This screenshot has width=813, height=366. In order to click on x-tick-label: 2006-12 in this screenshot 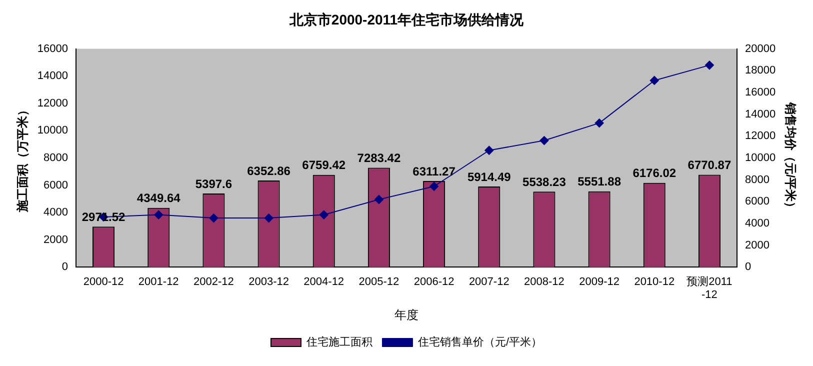, I will do `click(434, 282)`.